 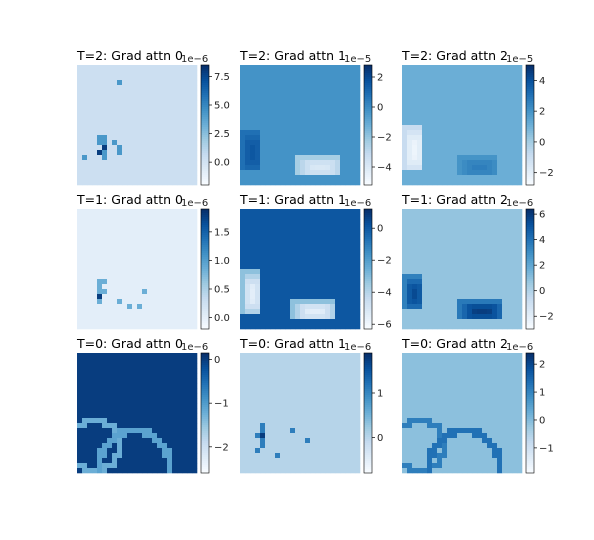 What do you see at coordinates (380, 108) in the screenshot?
I see `colorbar-tick-label: 0` at bounding box center [380, 108].